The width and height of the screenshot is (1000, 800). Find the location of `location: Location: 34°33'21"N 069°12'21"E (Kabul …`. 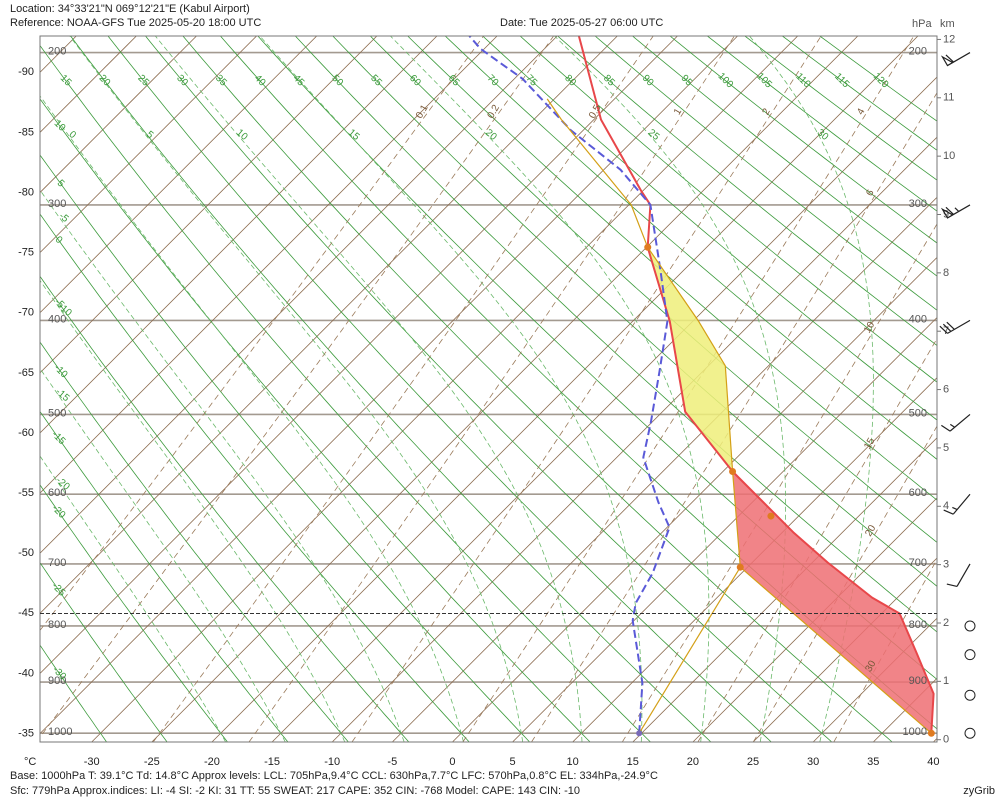

location: Location: 34°33'21"N 069°12'21"E (Kabul … is located at coordinates (130, 9).